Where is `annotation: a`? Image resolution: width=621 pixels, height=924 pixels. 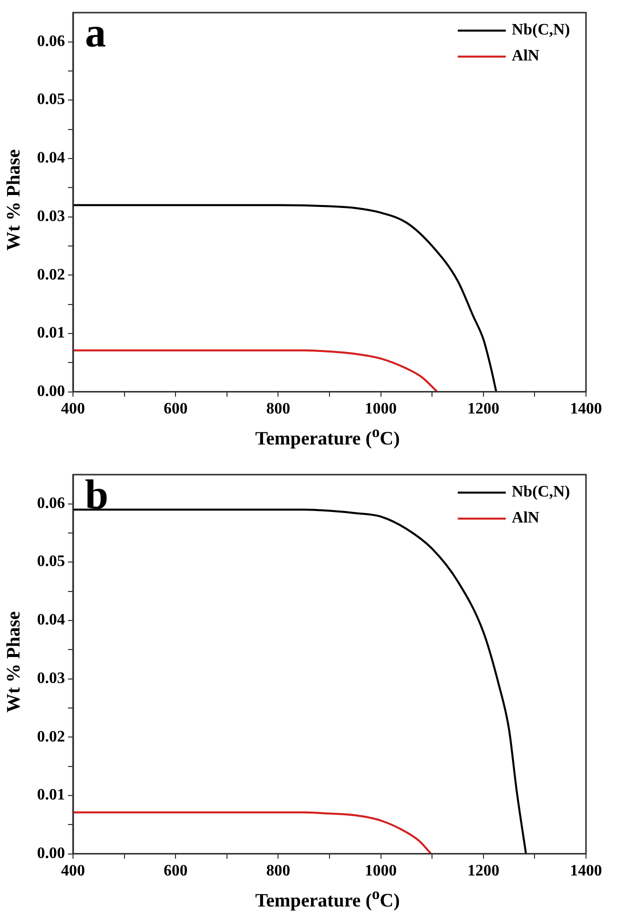 annotation: a is located at coordinates (95, 33).